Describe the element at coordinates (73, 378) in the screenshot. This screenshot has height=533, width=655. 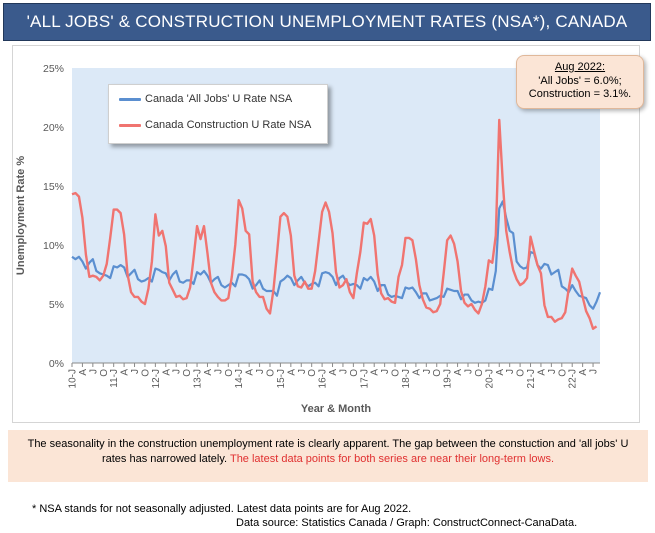
I see `x-tick-label: 10-J` at that location.